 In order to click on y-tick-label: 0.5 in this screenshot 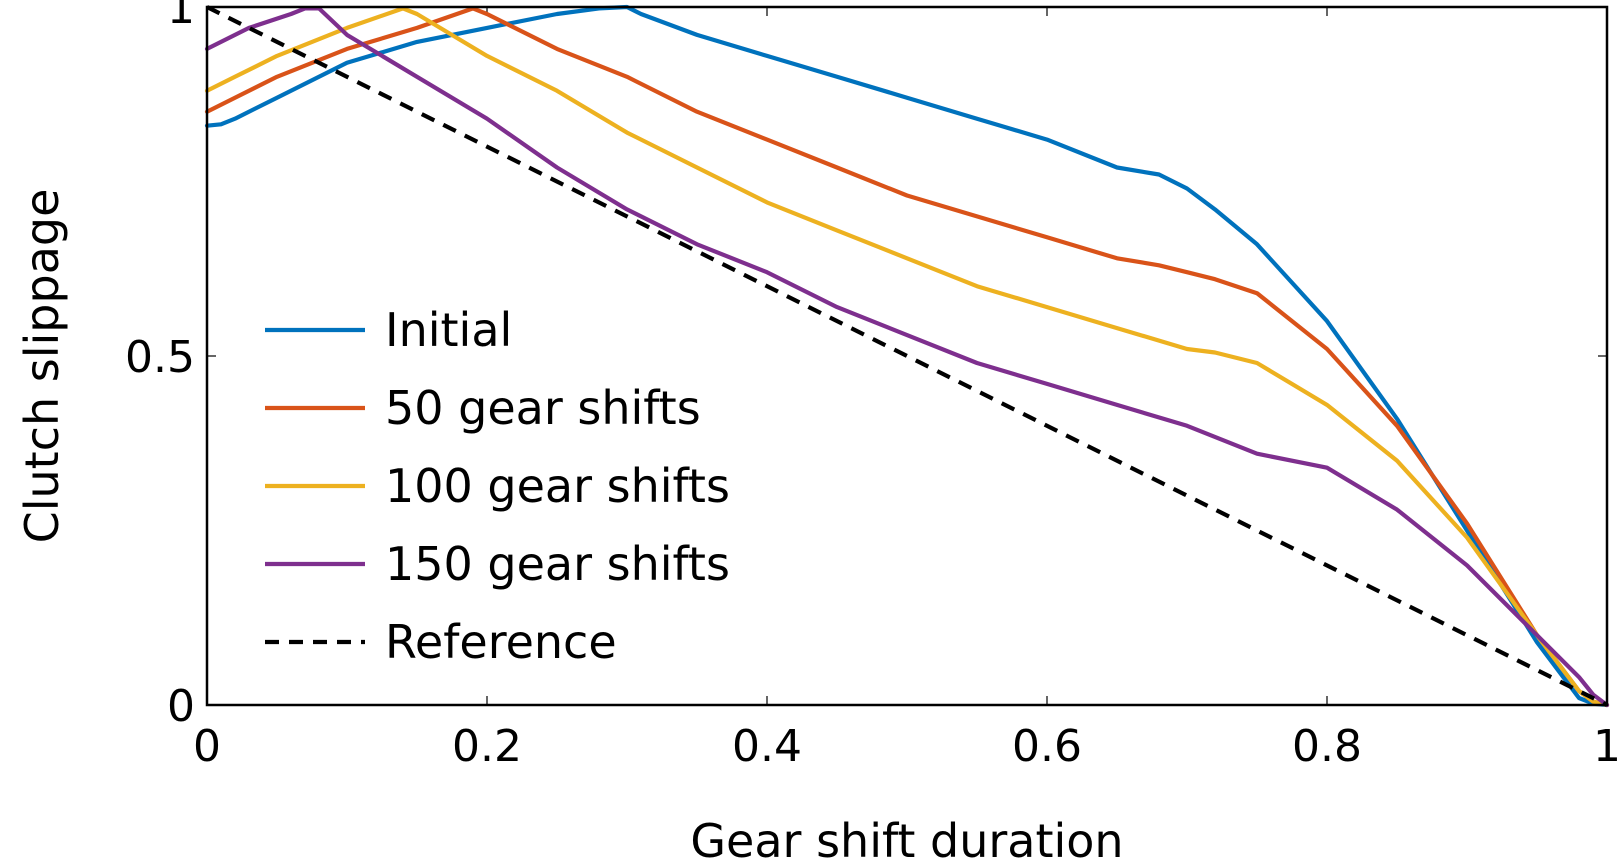, I will do `click(160, 357)`.